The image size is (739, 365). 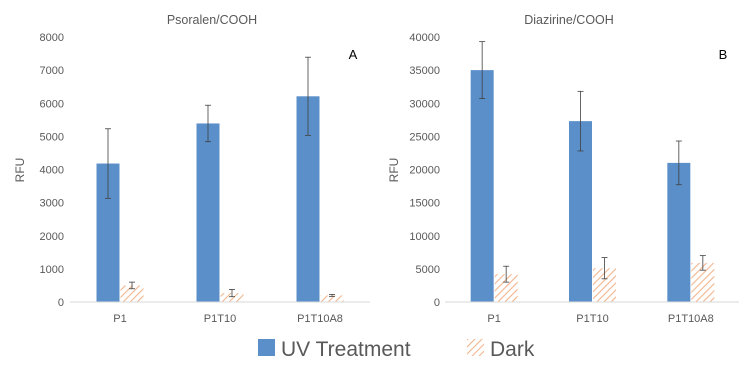 I want to click on y-tick-label: 30000, so click(x=424, y=104).